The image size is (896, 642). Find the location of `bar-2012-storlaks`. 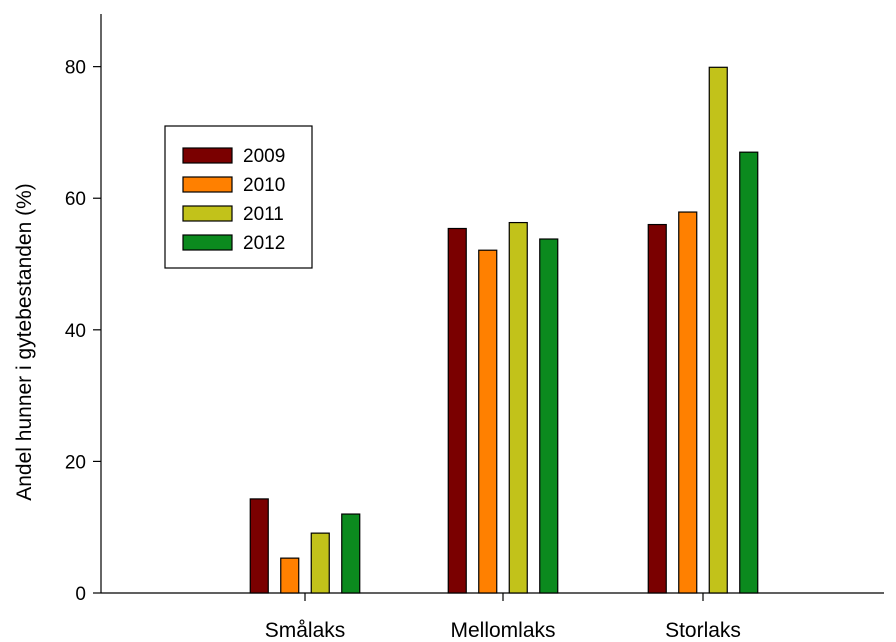

bar-2012-storlaks is located at coordinates (749, 372).